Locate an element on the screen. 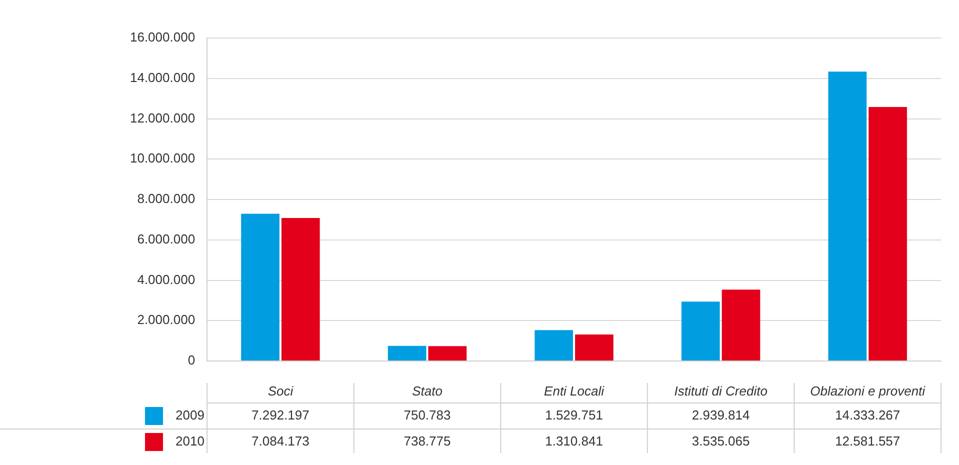 Image resolution: width=959 pixels, height=465 pixels. data-label: 3.535.065 is located at coordinates (721, 441).